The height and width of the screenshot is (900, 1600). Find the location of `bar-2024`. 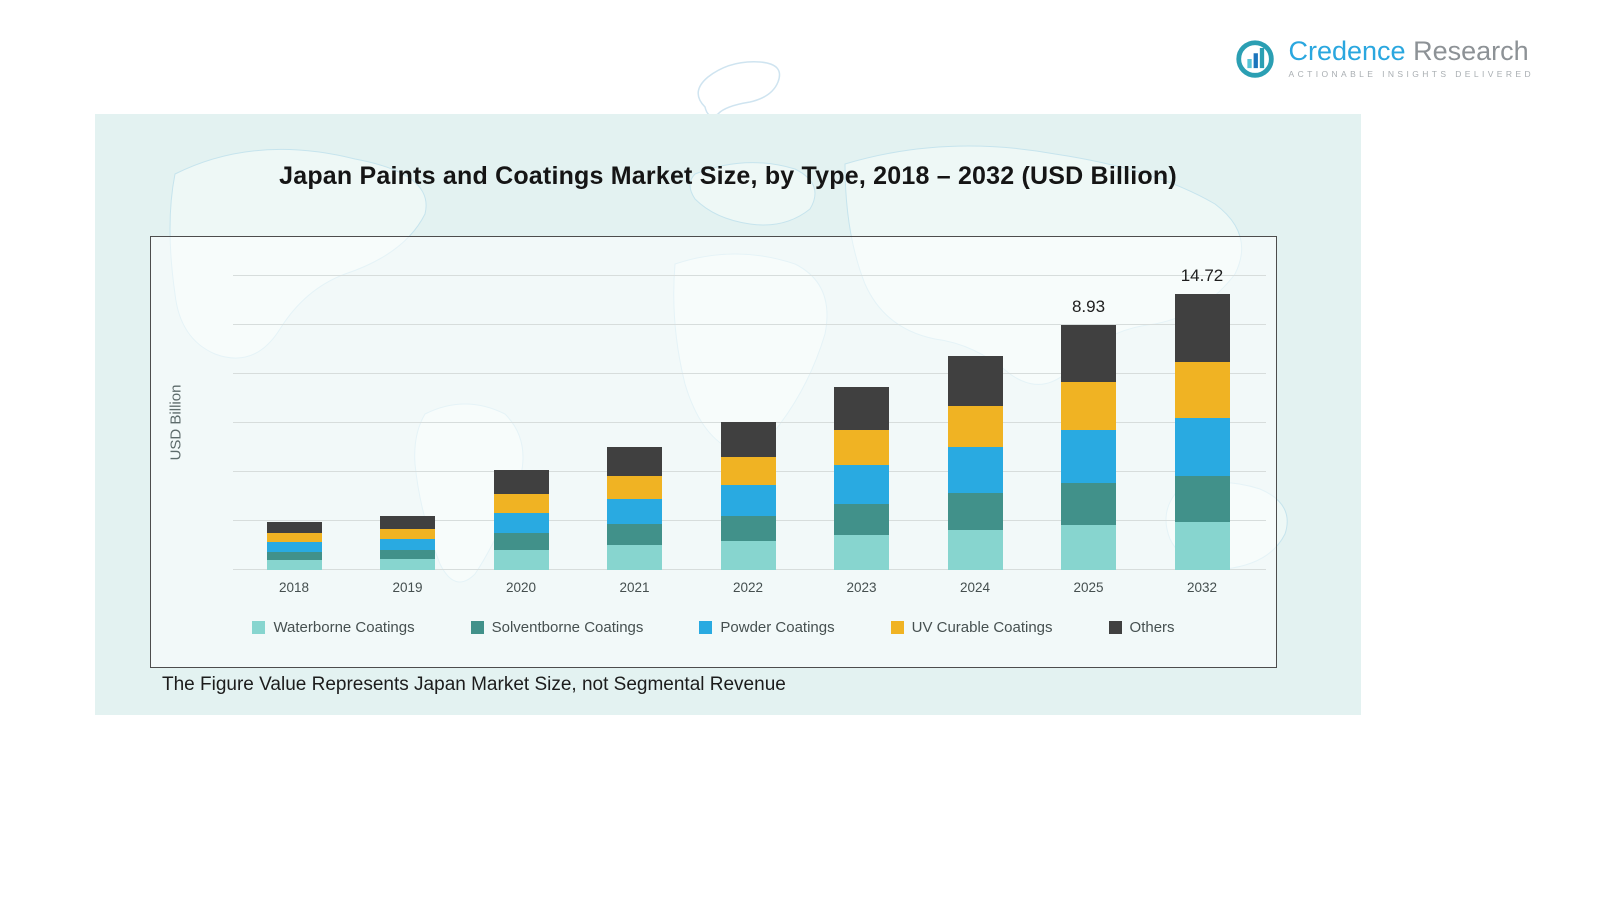

bar-2024 is located at coordinates (975, 463).